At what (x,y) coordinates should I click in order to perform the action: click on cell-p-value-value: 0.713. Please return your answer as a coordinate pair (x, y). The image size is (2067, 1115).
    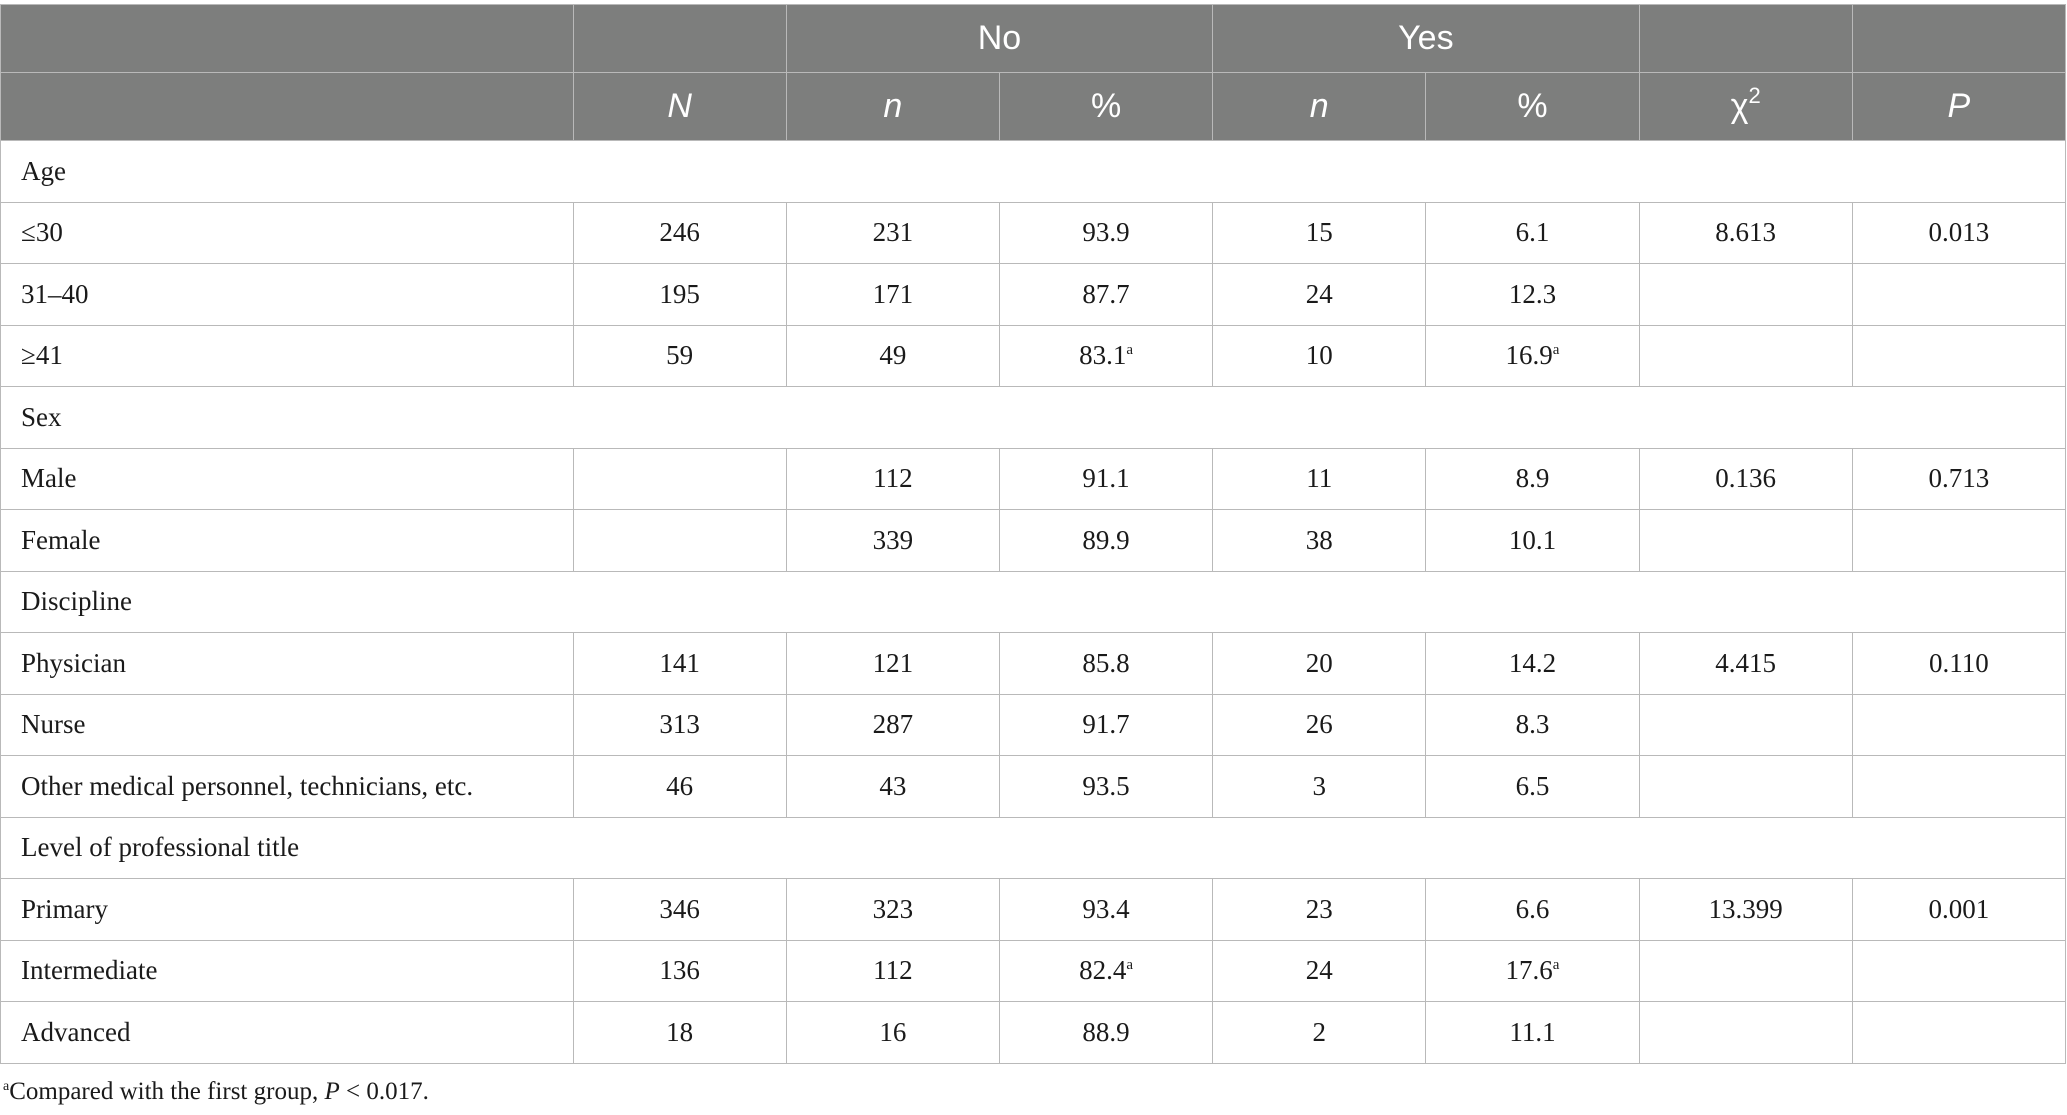
    Looking at the image, I should click on (1959, 478).